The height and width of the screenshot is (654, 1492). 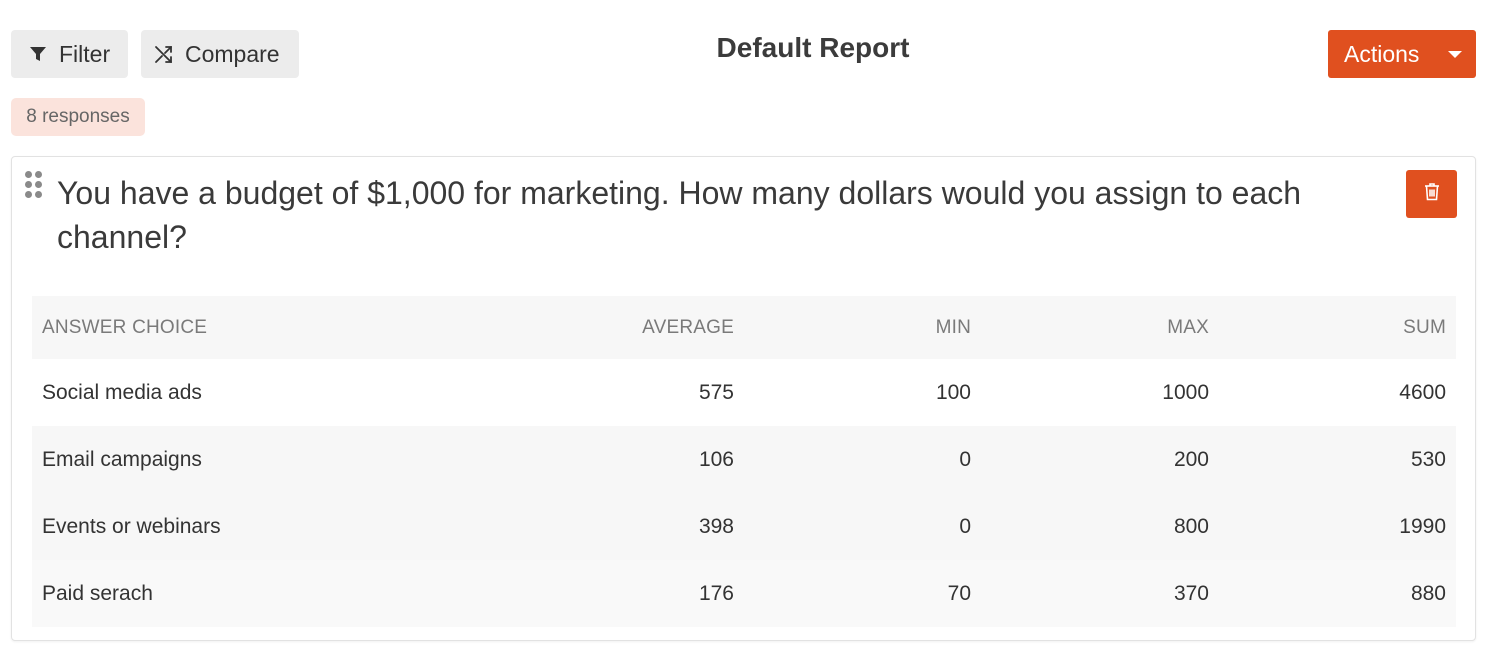 What do you see at coordinates (628, 526) in the screenshot?
I see `average-cell: 398` at bounding box center [628, 526].